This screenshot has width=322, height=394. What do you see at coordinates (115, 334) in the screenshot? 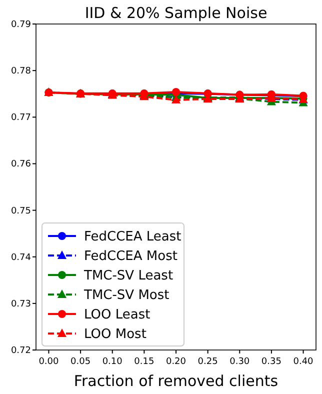
I see `legend-label: LOO Most` at bounding box center [115, 334].